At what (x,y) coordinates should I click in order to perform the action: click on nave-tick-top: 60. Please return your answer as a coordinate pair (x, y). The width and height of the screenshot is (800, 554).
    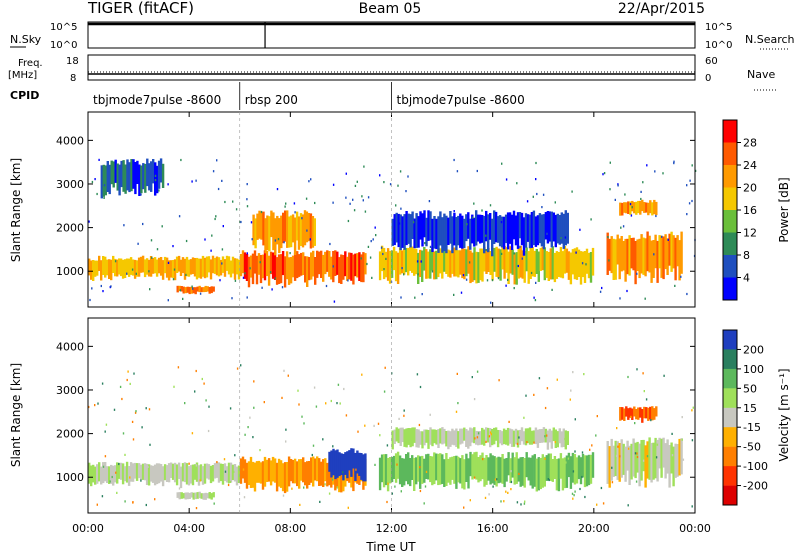
    Looking at the image, I should click on (711, 61).